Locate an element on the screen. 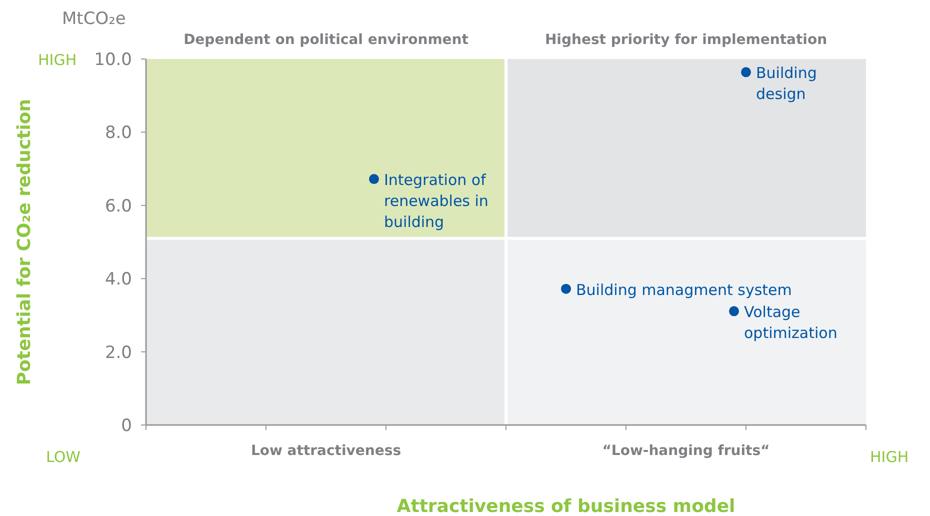 The width and height of the screenshot is (930, 516). annotation: Building managment system is located at coordinates (684, 289).